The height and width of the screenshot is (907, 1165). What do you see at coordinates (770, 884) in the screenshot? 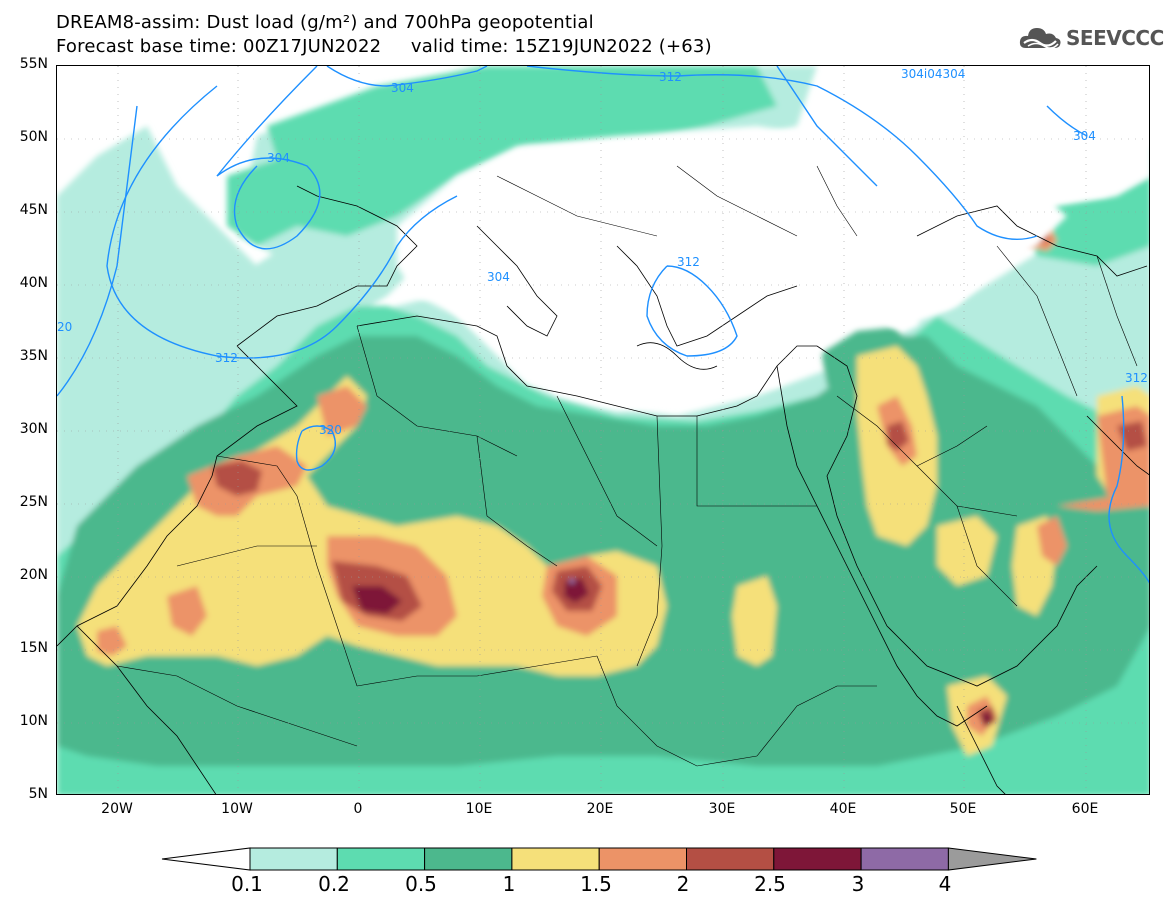
I see `colorbar-tick-label: 2.5` at bounding box center [770, 884].